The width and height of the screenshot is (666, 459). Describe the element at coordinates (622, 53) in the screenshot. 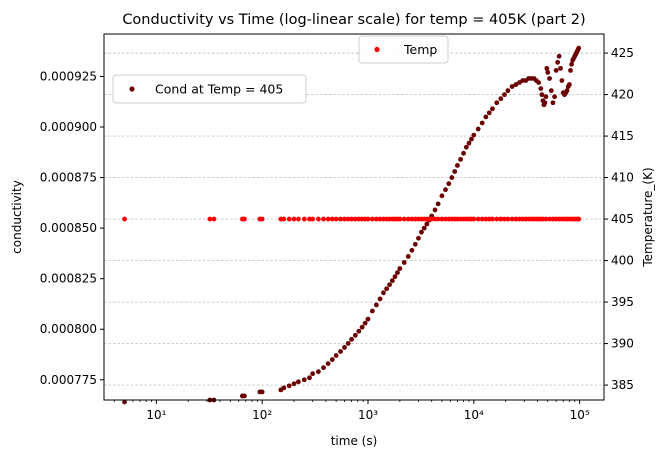

I see `y2-tick-label: 425` at that location.